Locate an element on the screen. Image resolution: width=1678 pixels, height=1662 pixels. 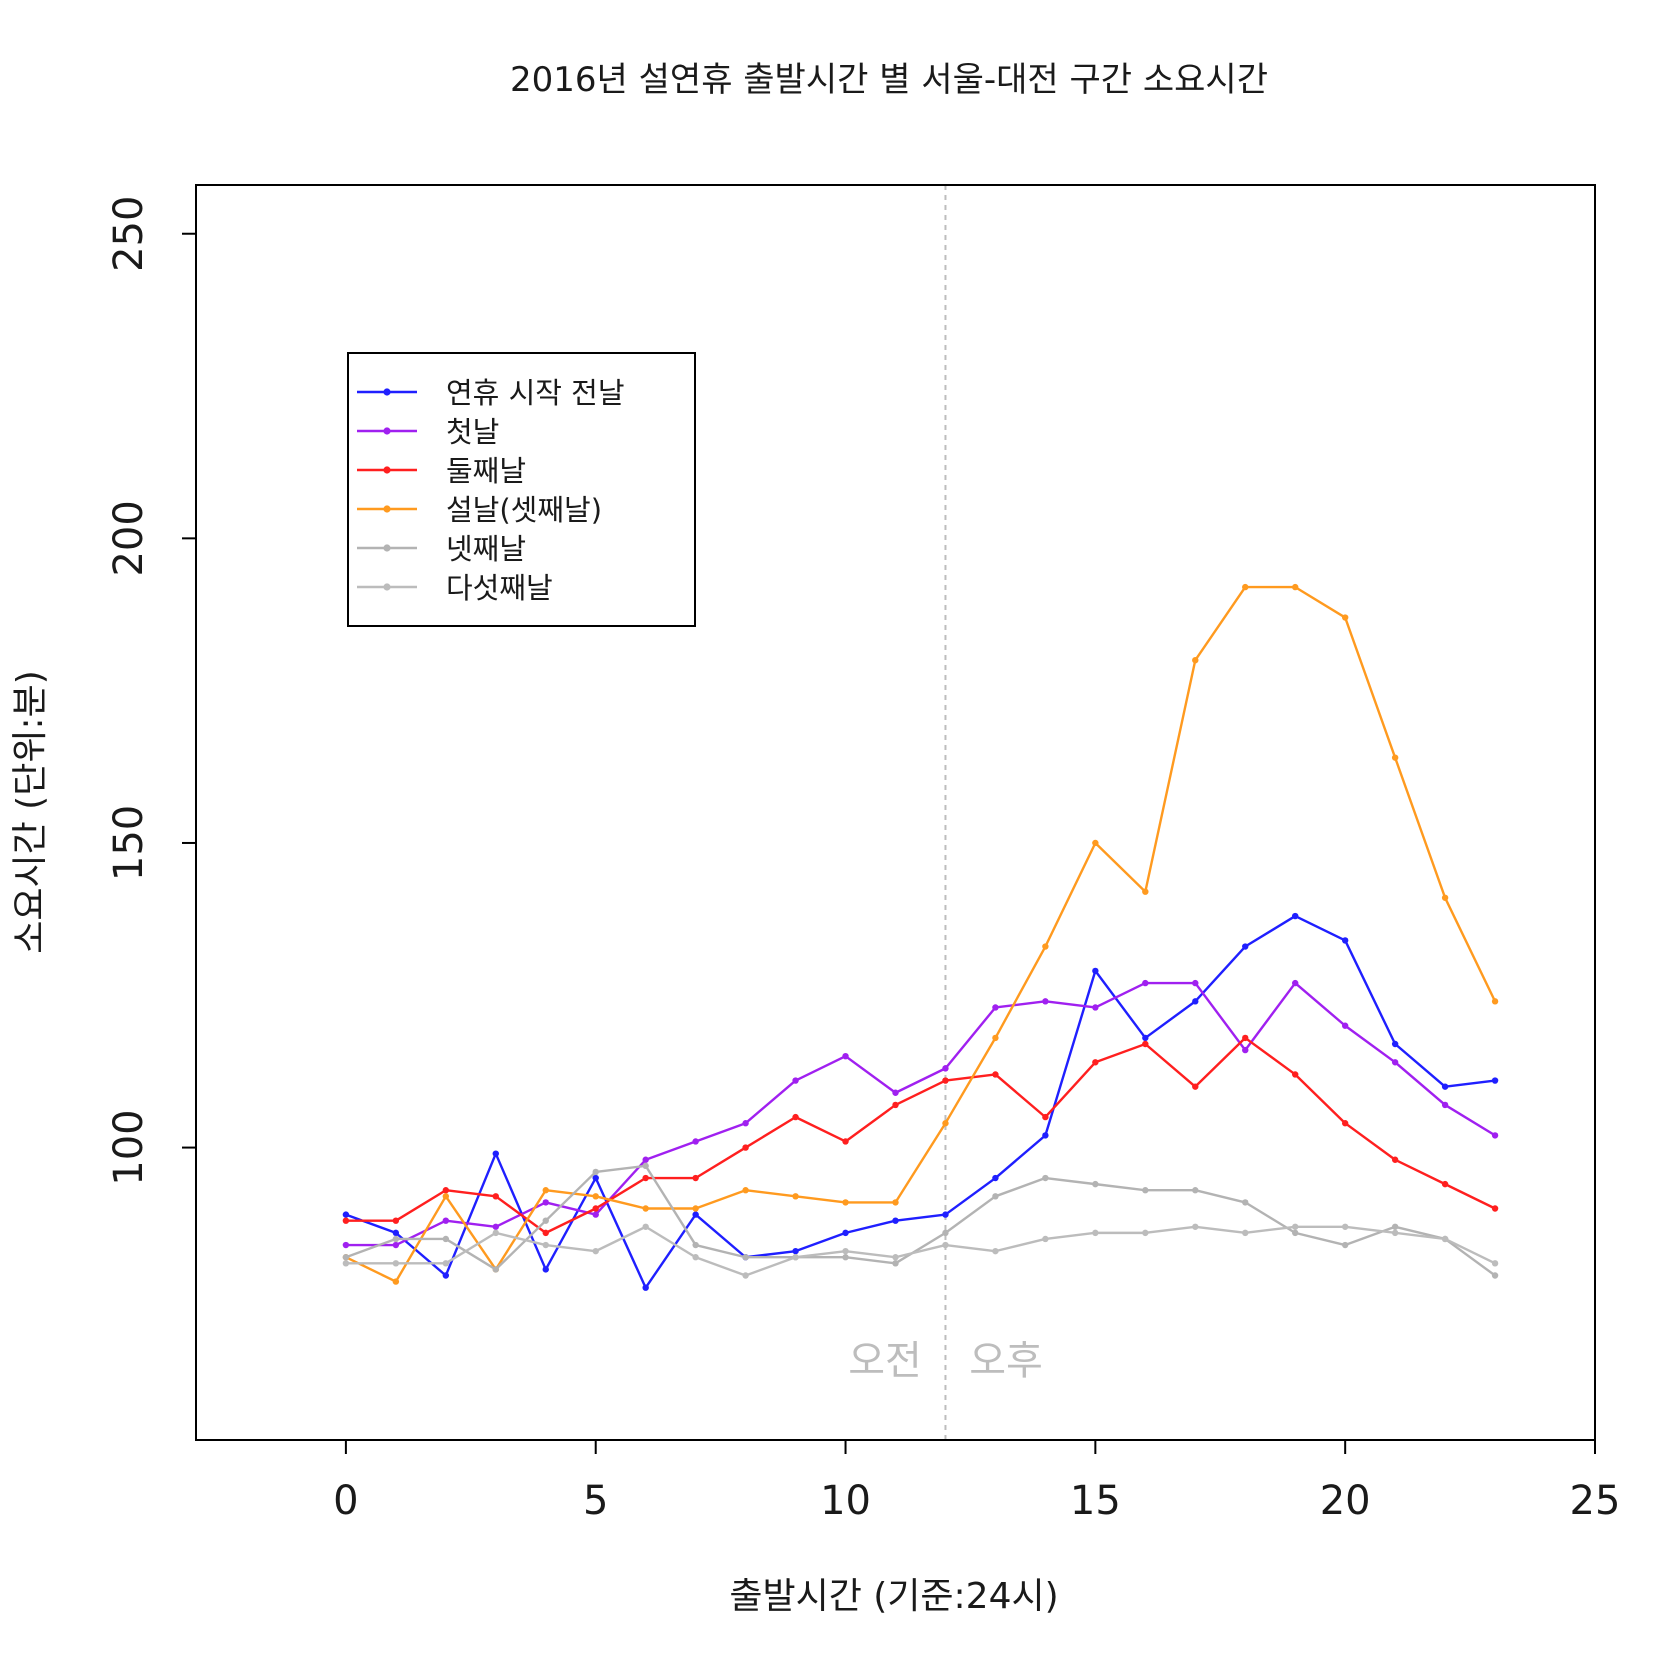
y-tick-label: 200 is located at coordinates (129, 538).